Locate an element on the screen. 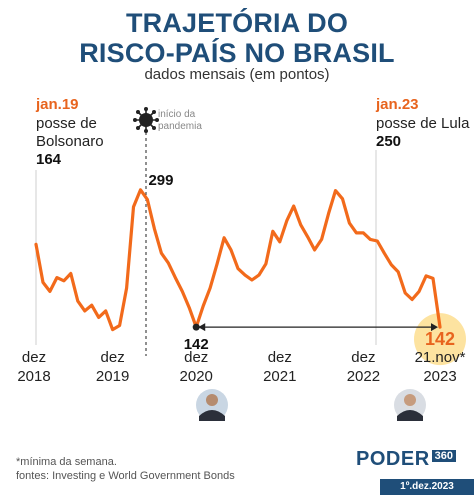  low-value-label: 142 is located at coordinates (196, 344).